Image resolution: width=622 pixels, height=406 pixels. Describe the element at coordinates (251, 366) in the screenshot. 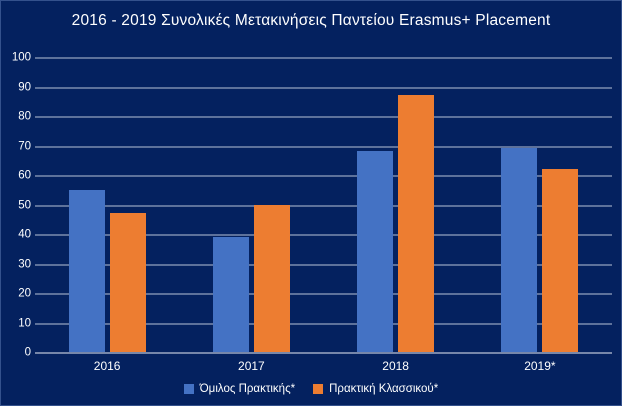

I see `x-tick-label-2017: 2017` at that location.